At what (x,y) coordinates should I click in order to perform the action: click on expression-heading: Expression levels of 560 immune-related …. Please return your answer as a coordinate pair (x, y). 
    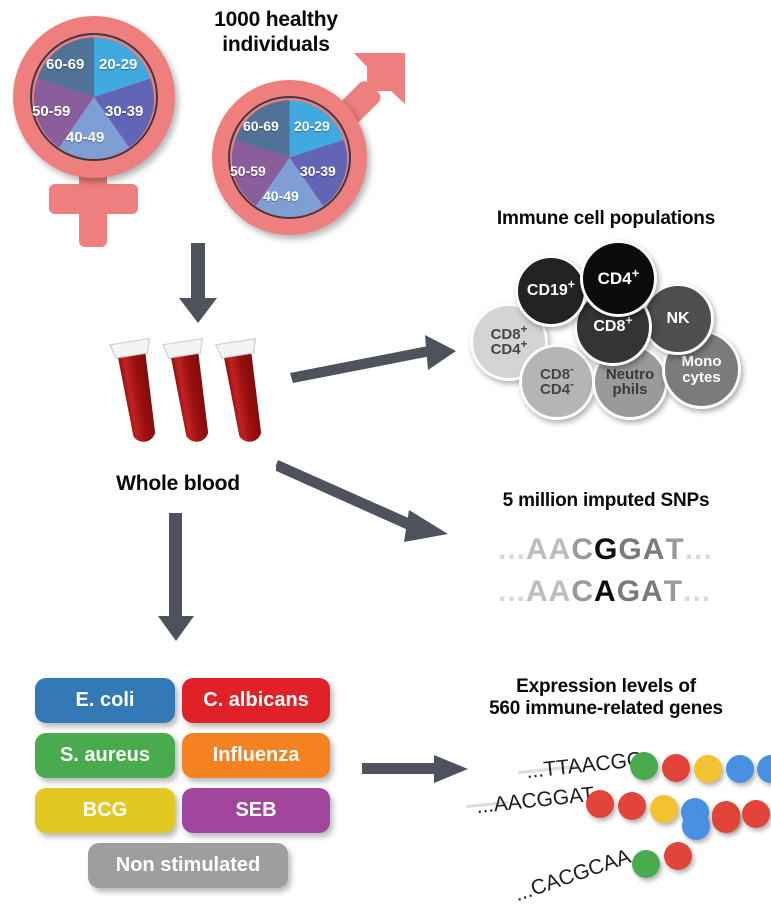
    Looking at the image, I should click on (606, 698).